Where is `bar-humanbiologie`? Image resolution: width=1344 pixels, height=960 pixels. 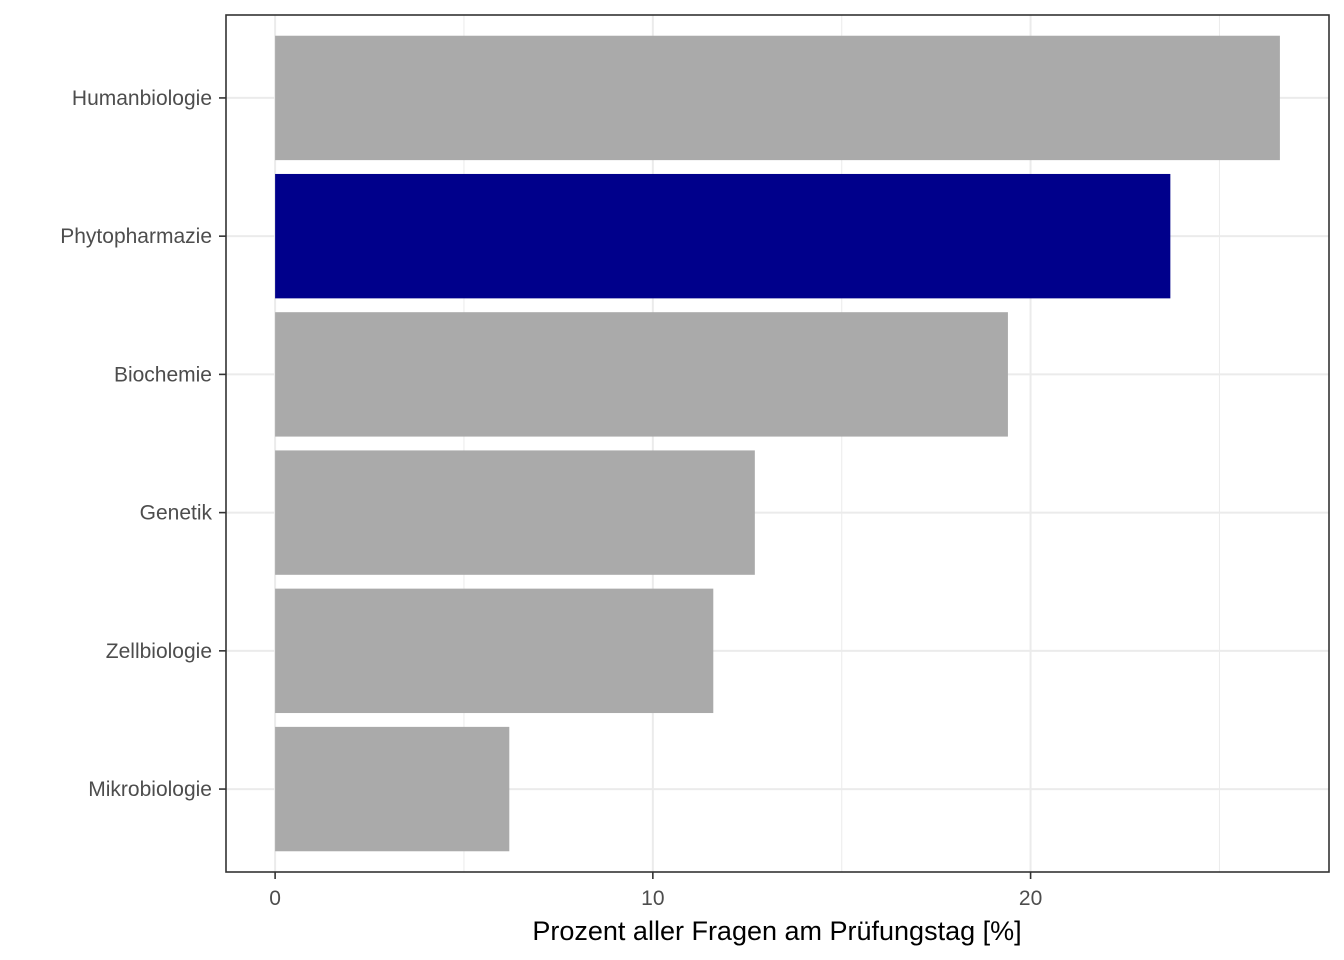
bar-humanbiologie is located at coordinates (777, 98).